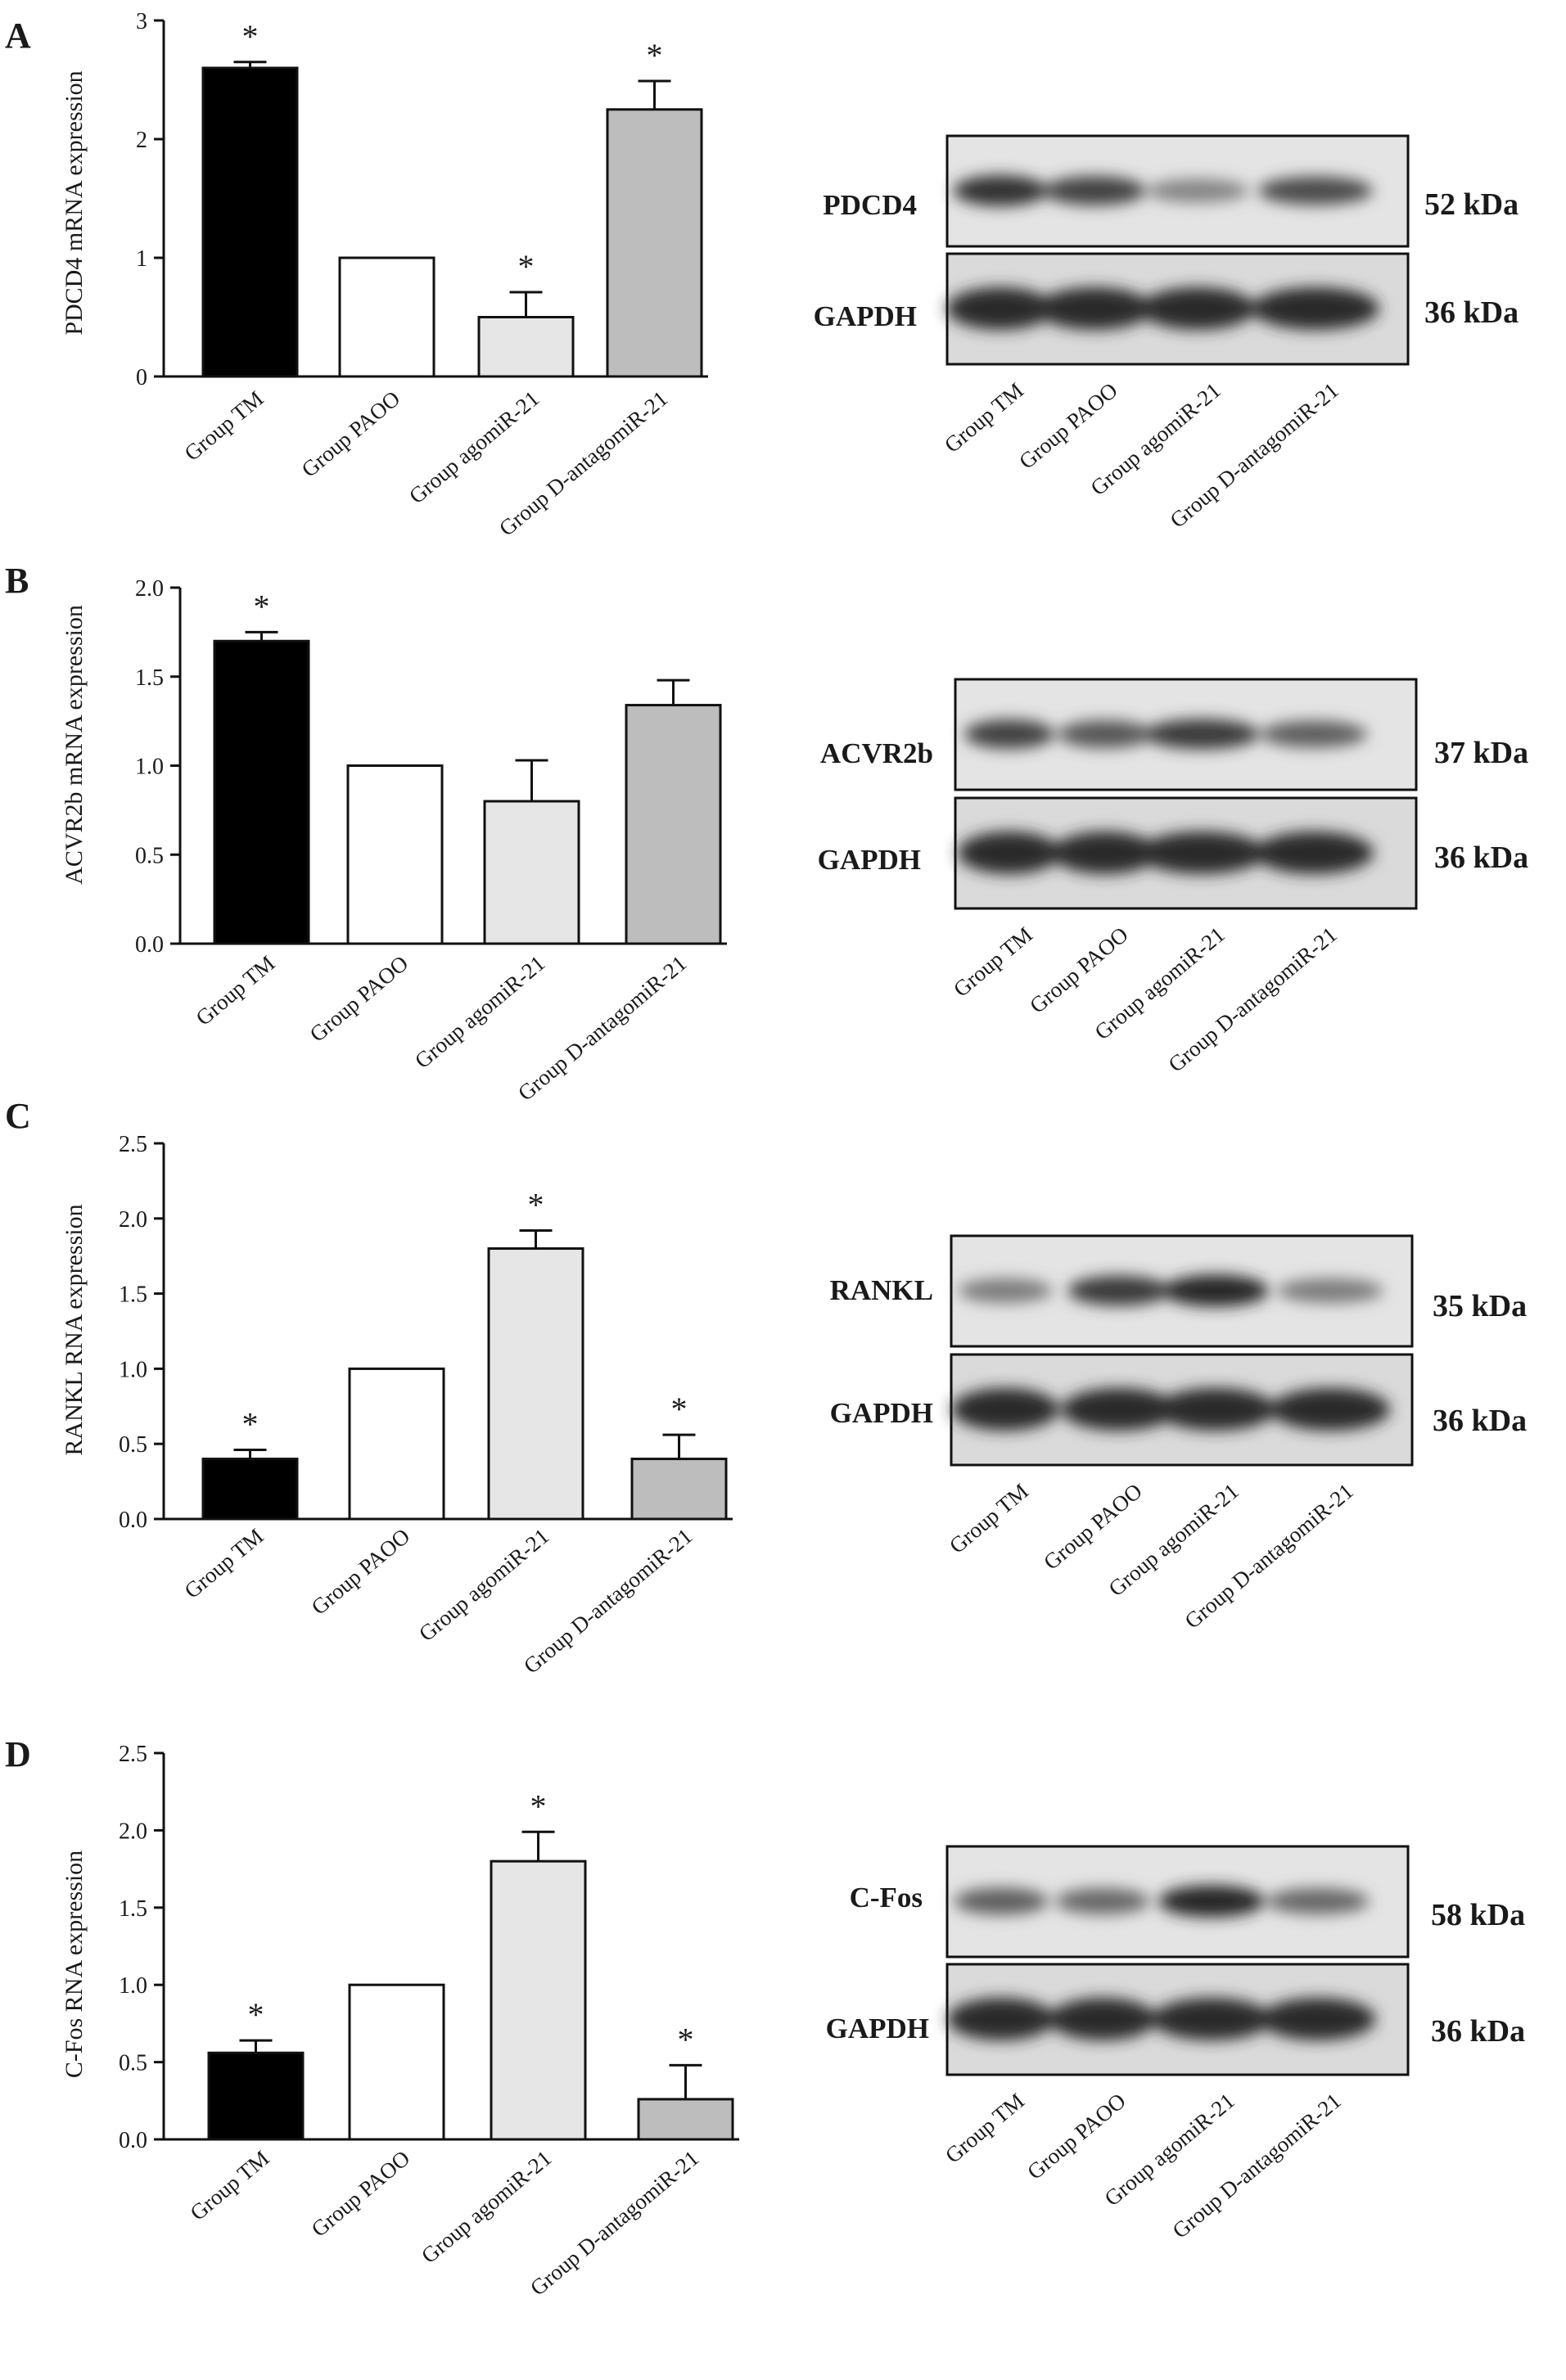 This screenshot has height=2380, width=1566. What do you see at coordinates (74, 1330) in the screenshot?
I see `y-axis-label-c: RANKL RNA expression` at bounding box center [74, 1330].